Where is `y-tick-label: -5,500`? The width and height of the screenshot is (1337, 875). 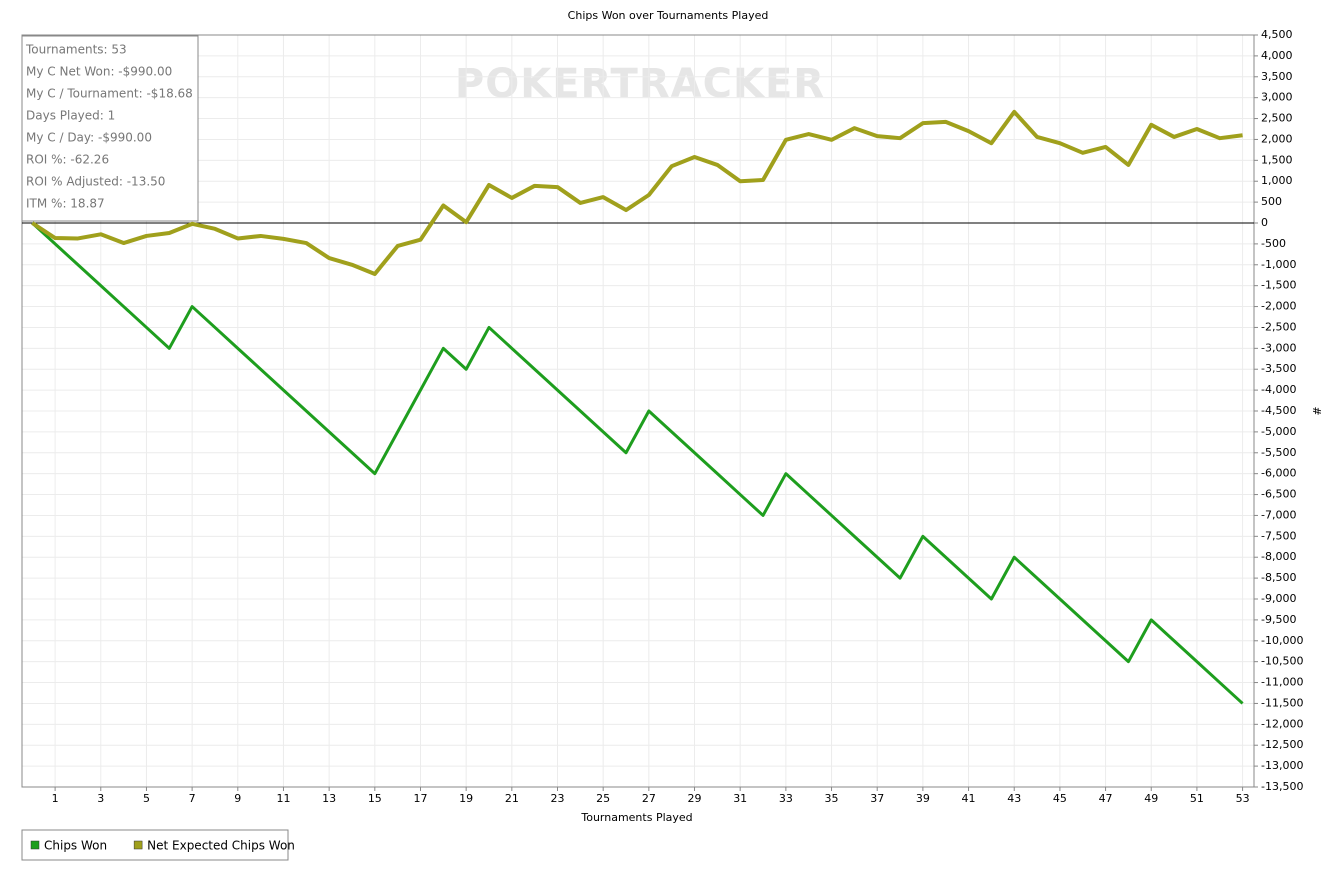
y-tick-label: -5,500 is located at coordinates (1278, 452).